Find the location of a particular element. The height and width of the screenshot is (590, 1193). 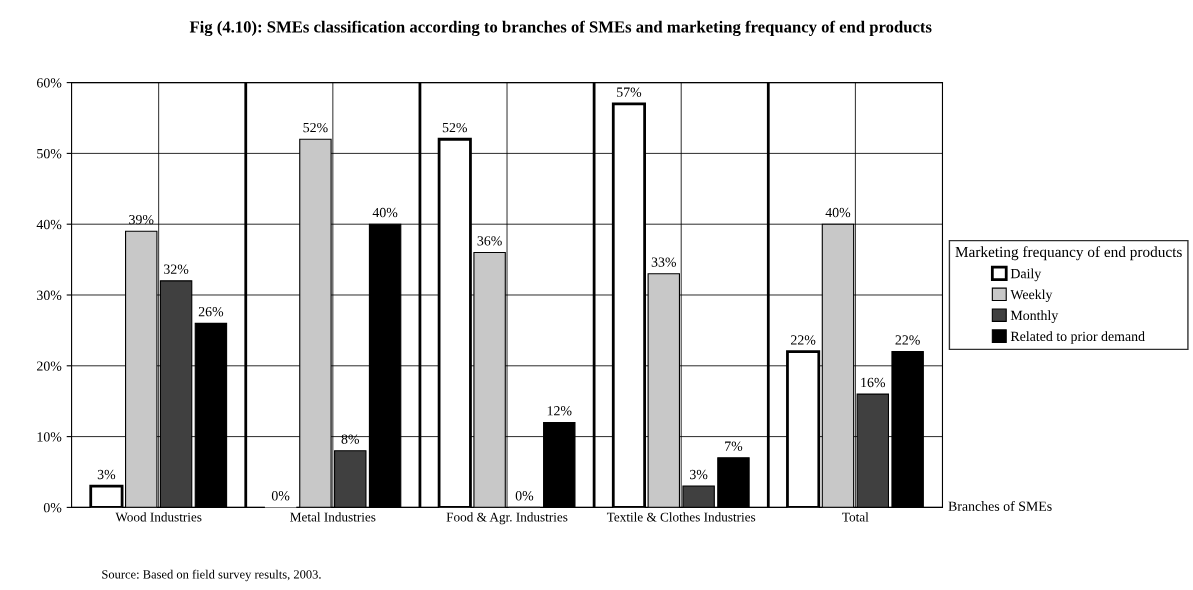

y-tick-label: 30% is located at coordinates (49, 295).